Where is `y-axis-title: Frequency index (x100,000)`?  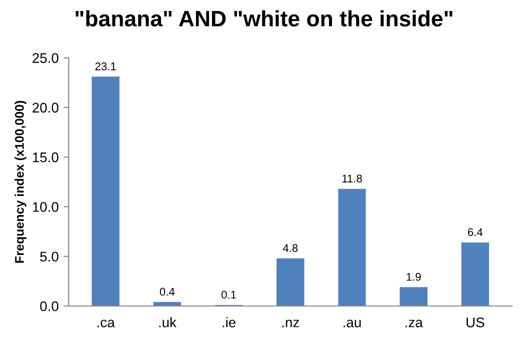 y-axis-title: Frequency index (x100,000) is located at coordinates (20, 181).